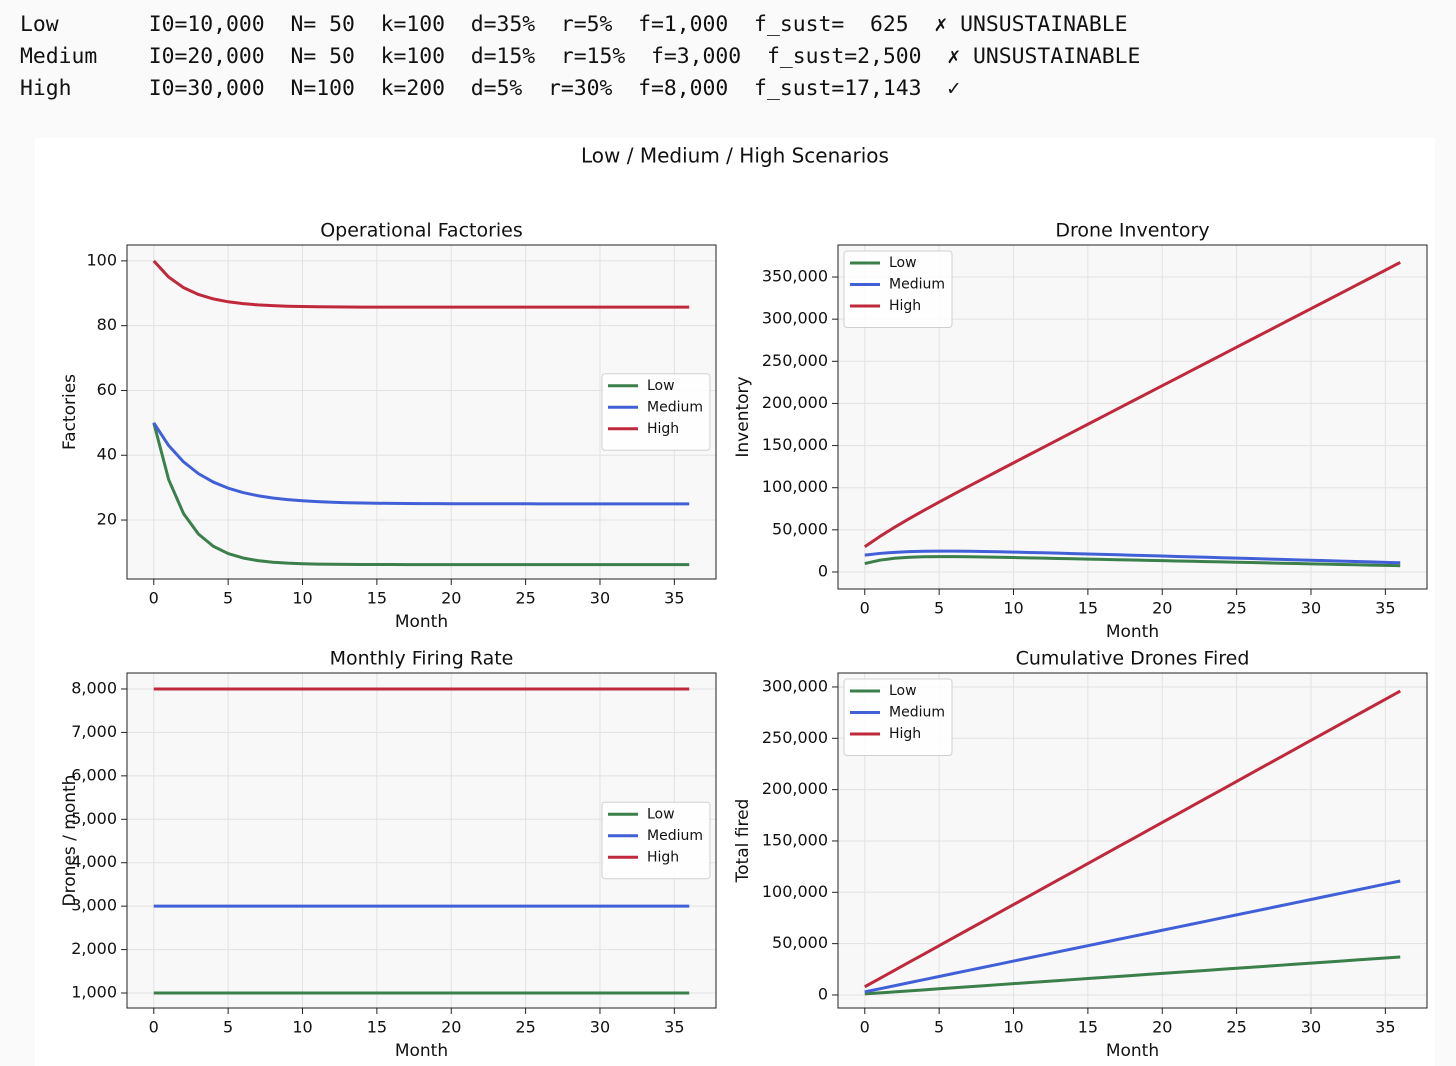 Image resolution: width=1456 pixels, height=1066 pixels. What do you see at coordinates (107, 519) in the screenshot?
I see `y-tick-label: 20` at bounding box center [107, 519].